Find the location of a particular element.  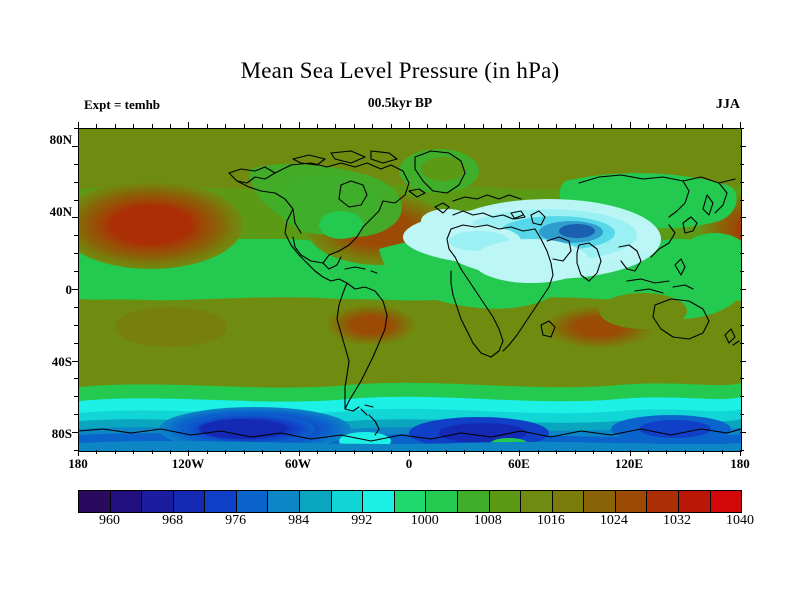

colorbar-tick-label: 1024 is located at coordinates (613, 520).